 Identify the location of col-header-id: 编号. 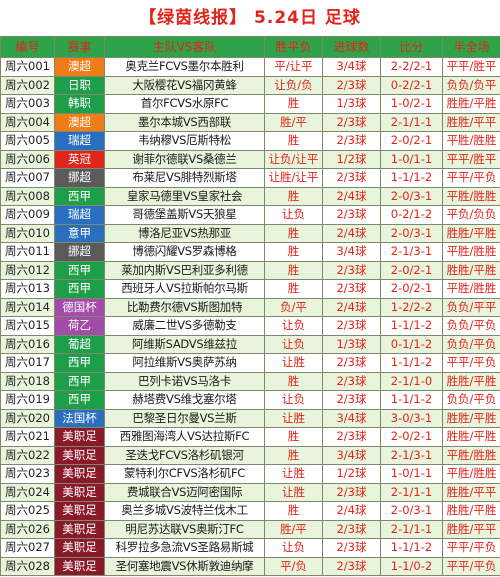
(27, 47).